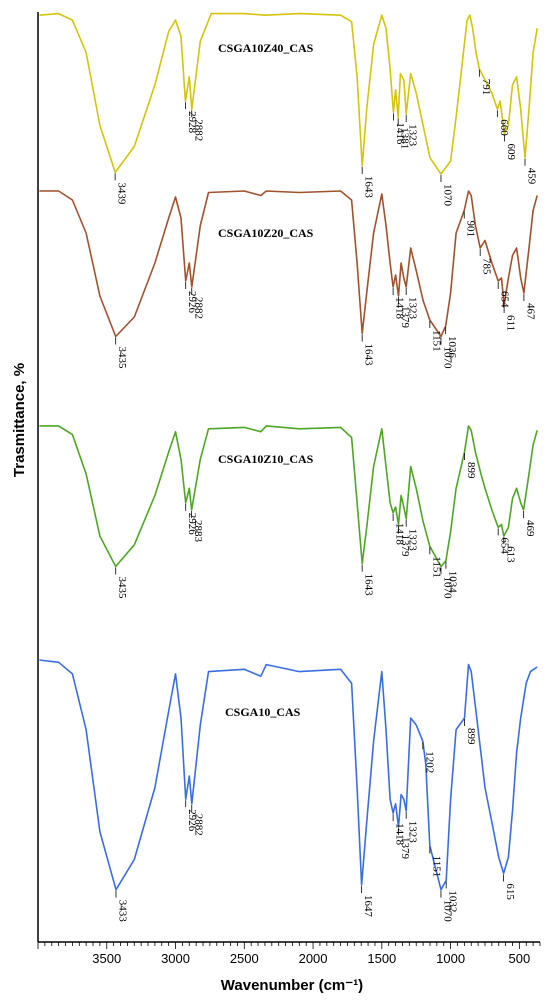 Image resolution: width=550 pixels, height=1001 pixels. Describe the element at coordinates (266, 459) in the screenshot. I see `series-label: CSGA10Z10_CAS` at that location.